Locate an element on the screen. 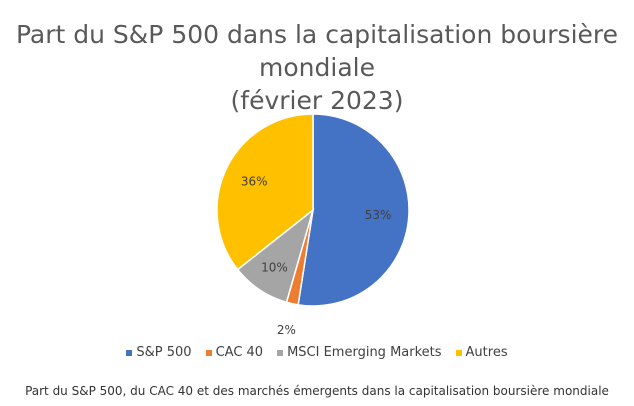 Image resolution: width=634 pixels, height=406 pixels. pie-slice-sp500 is located at coordinates (353, 210).